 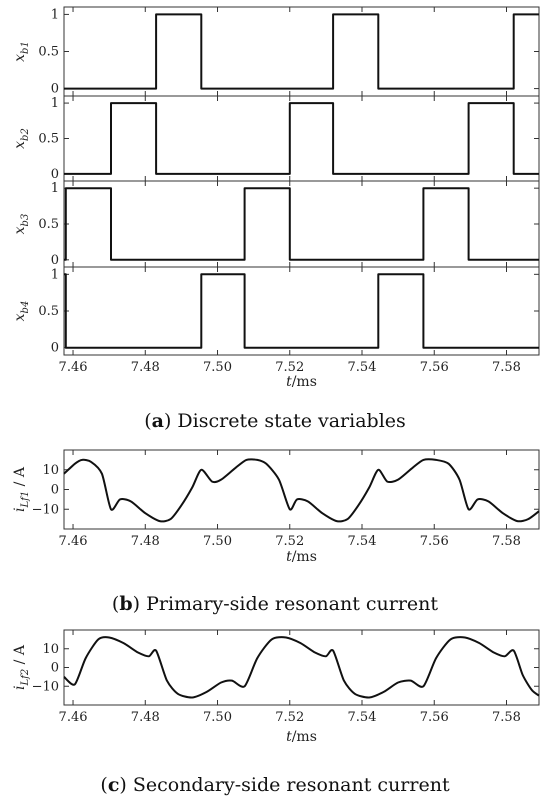 What do you see at coordinates (55, 274) in the screenshot?
I see `panel-4-ytick-label: 1` at bounding box center [55, 274].